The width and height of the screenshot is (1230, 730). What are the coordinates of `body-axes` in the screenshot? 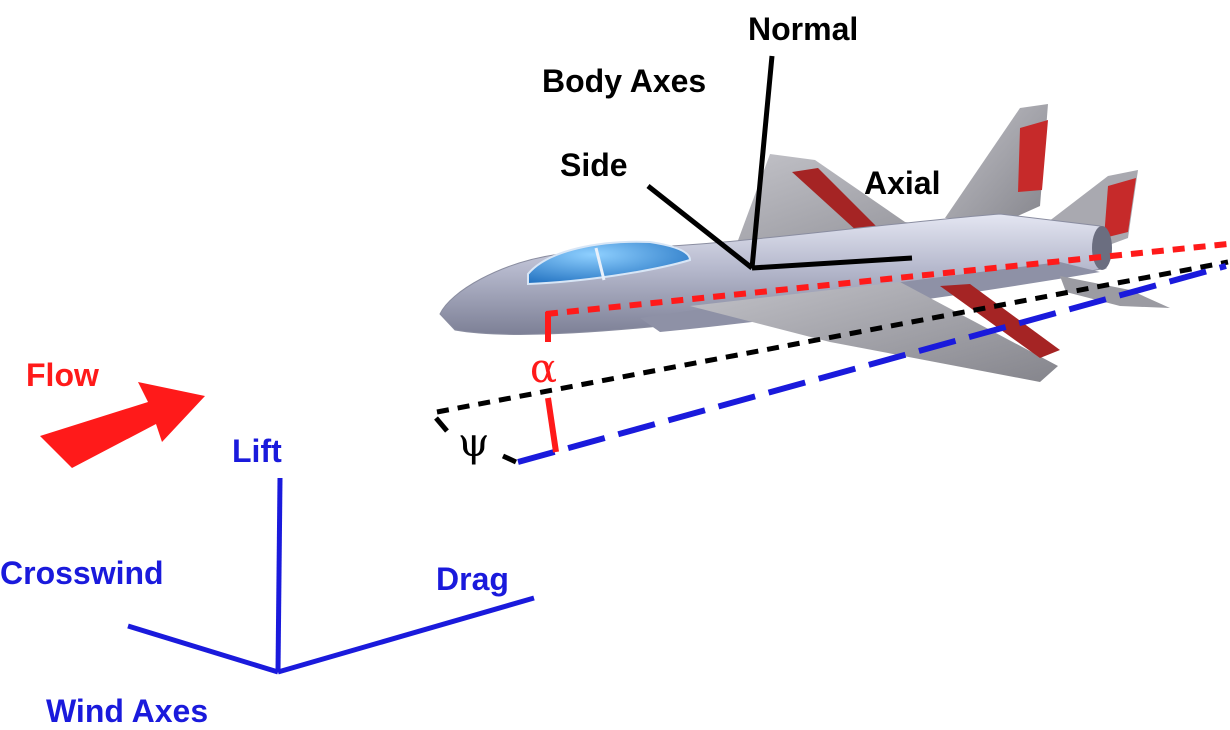 It's located at (779, 163).